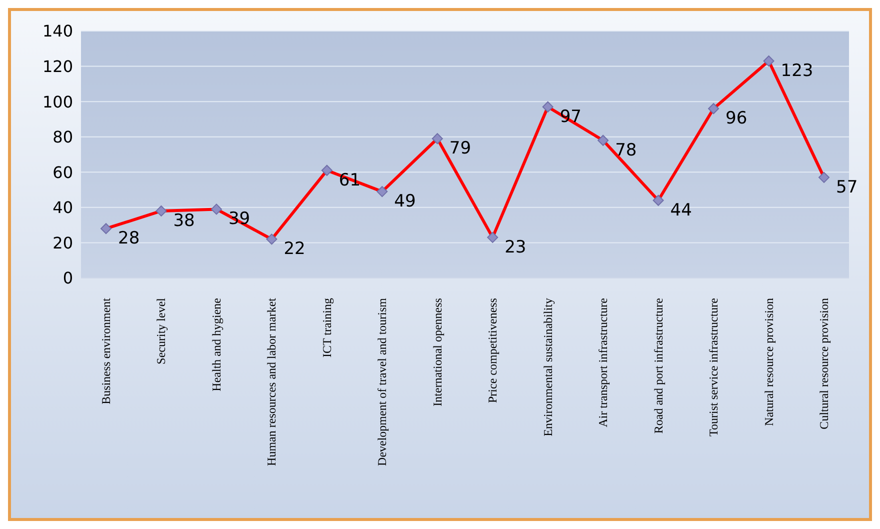 The image size is (880, 529). What do you see at coordinates (57, 102) in the screenshot?
I see `y-tick-label: 100` at bounding box center [57, 102].